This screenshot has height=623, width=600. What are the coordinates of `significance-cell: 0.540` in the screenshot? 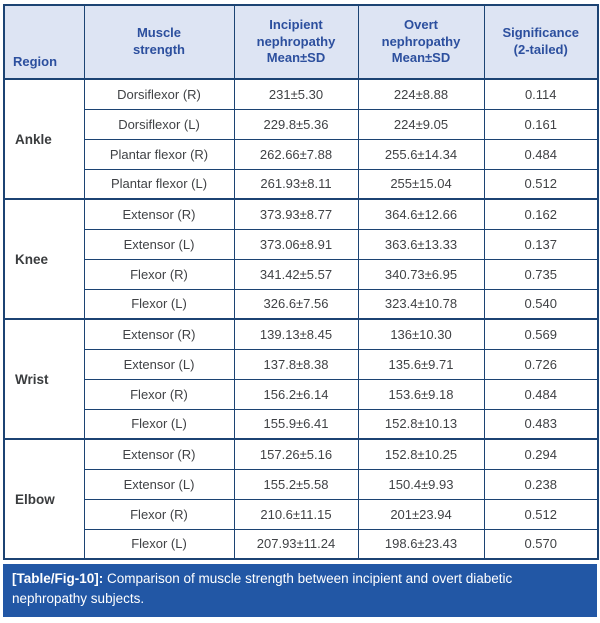 It's located at (541, 304).